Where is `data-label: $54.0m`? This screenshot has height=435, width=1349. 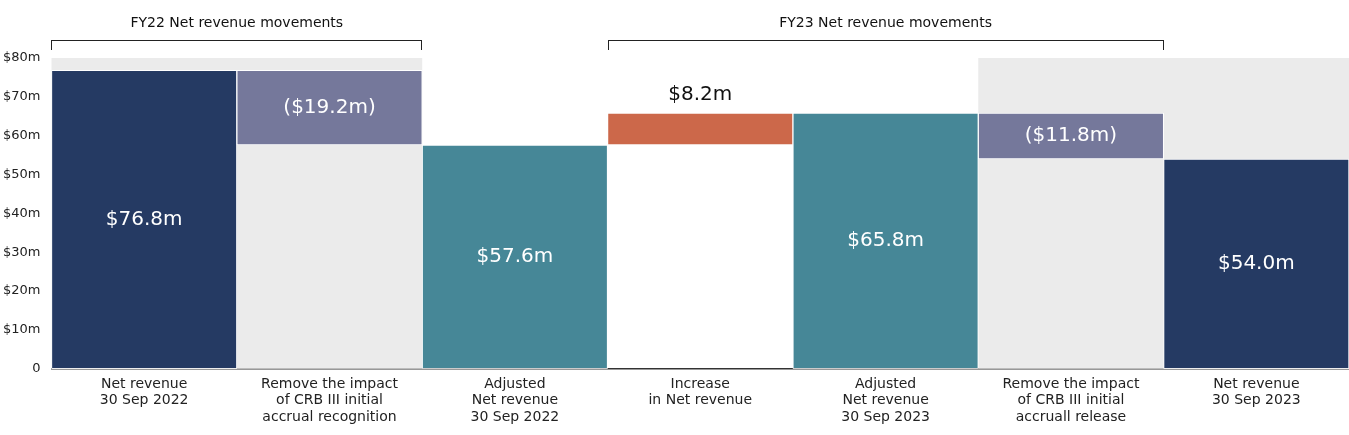
data-label: $54.0m is located at coordinates (1256, 262).